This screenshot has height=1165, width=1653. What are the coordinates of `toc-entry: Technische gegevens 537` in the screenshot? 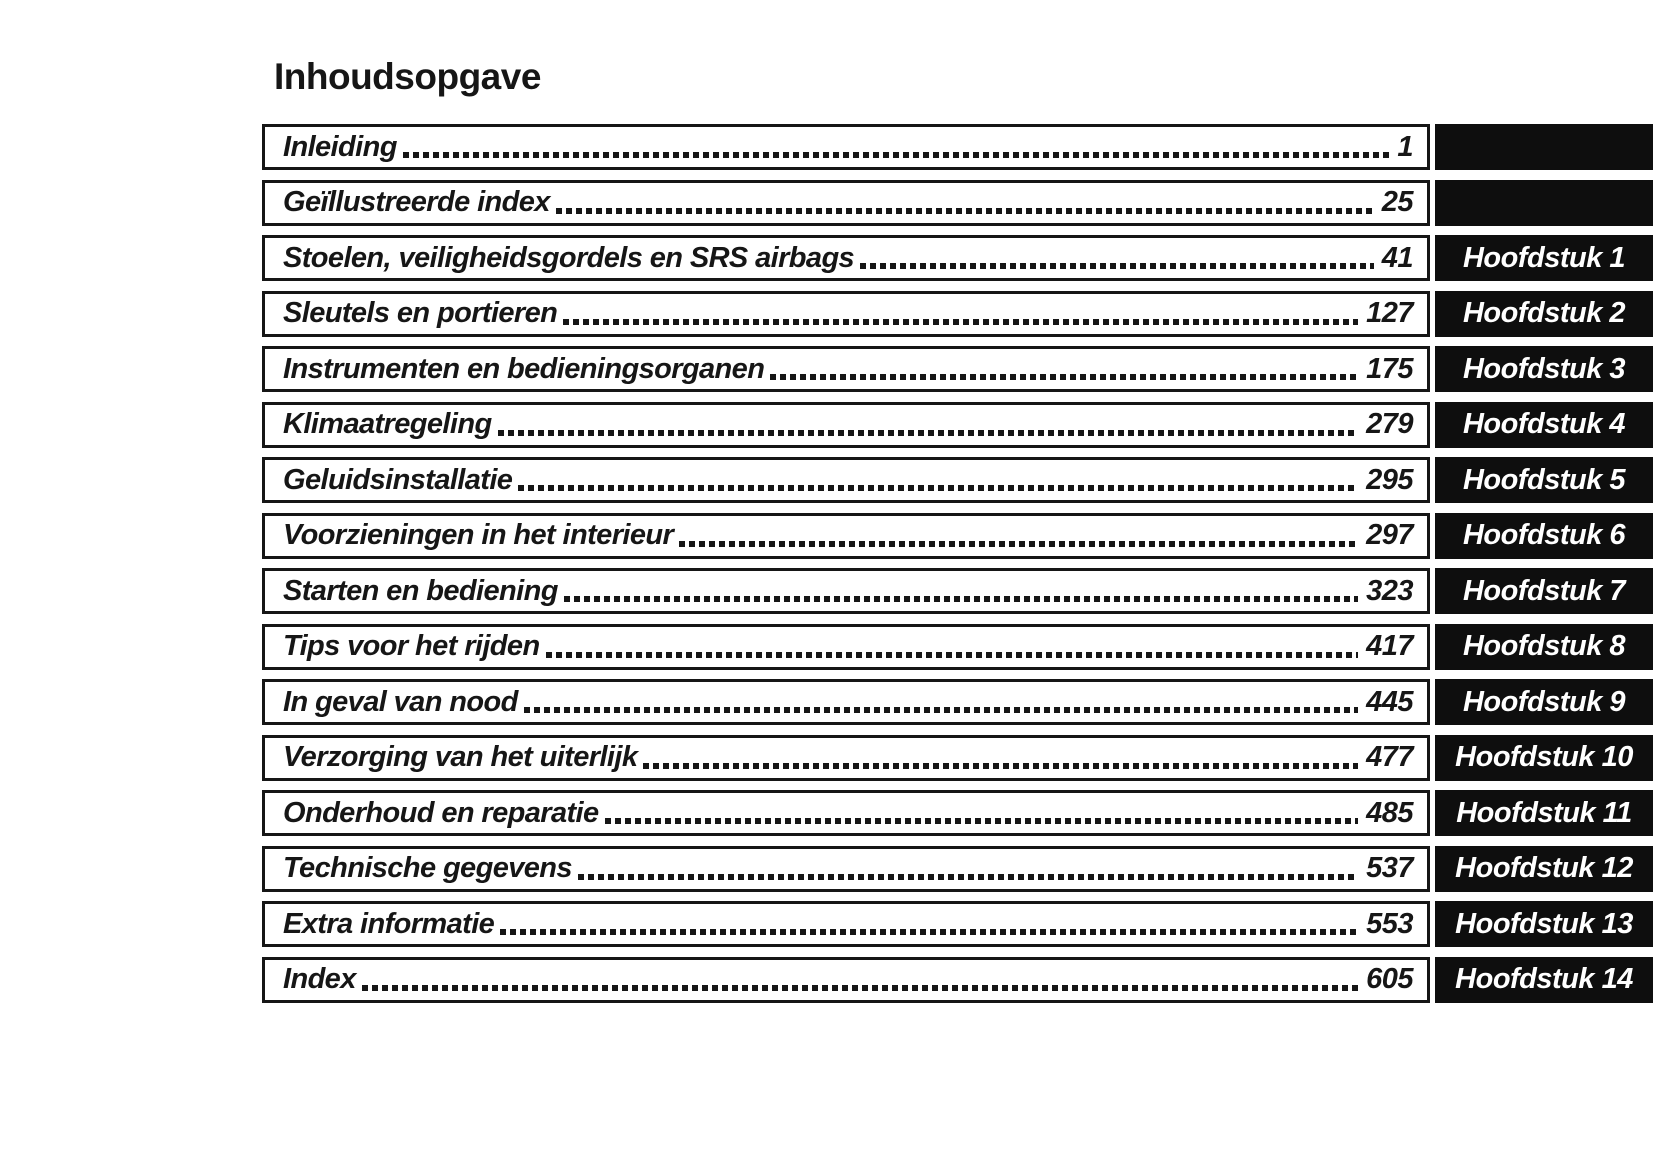 It's located at (846, 868).